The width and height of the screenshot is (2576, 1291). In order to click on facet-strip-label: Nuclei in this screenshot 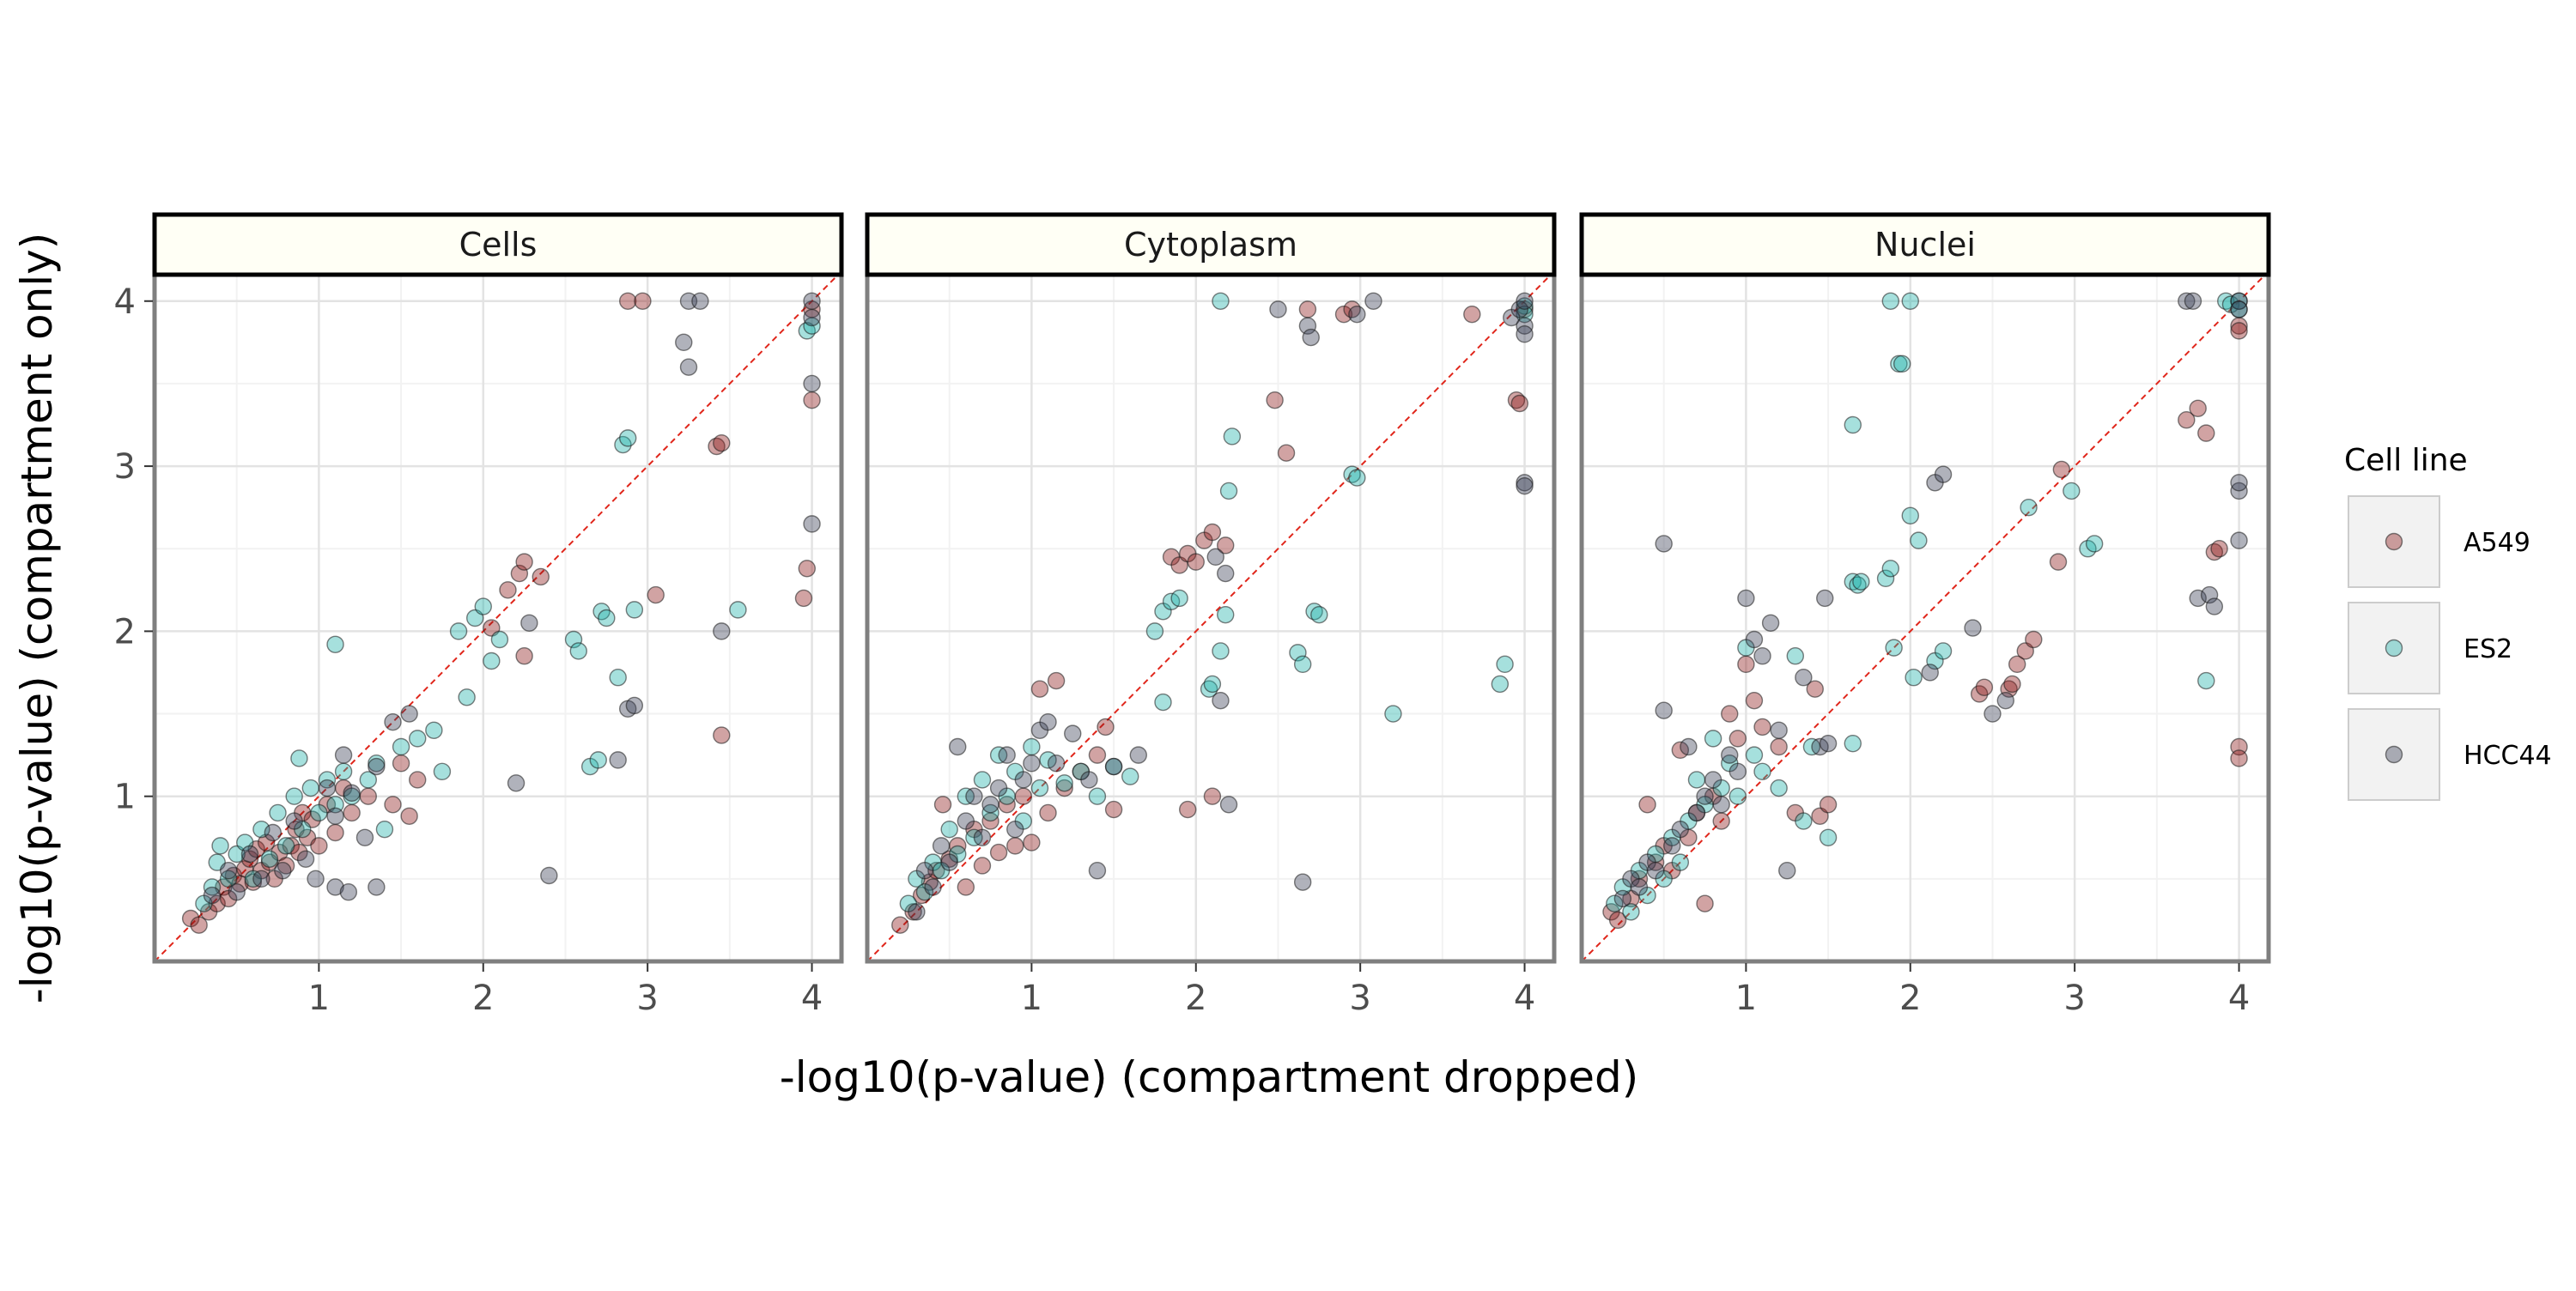, I will do `click(1925, 245)`.